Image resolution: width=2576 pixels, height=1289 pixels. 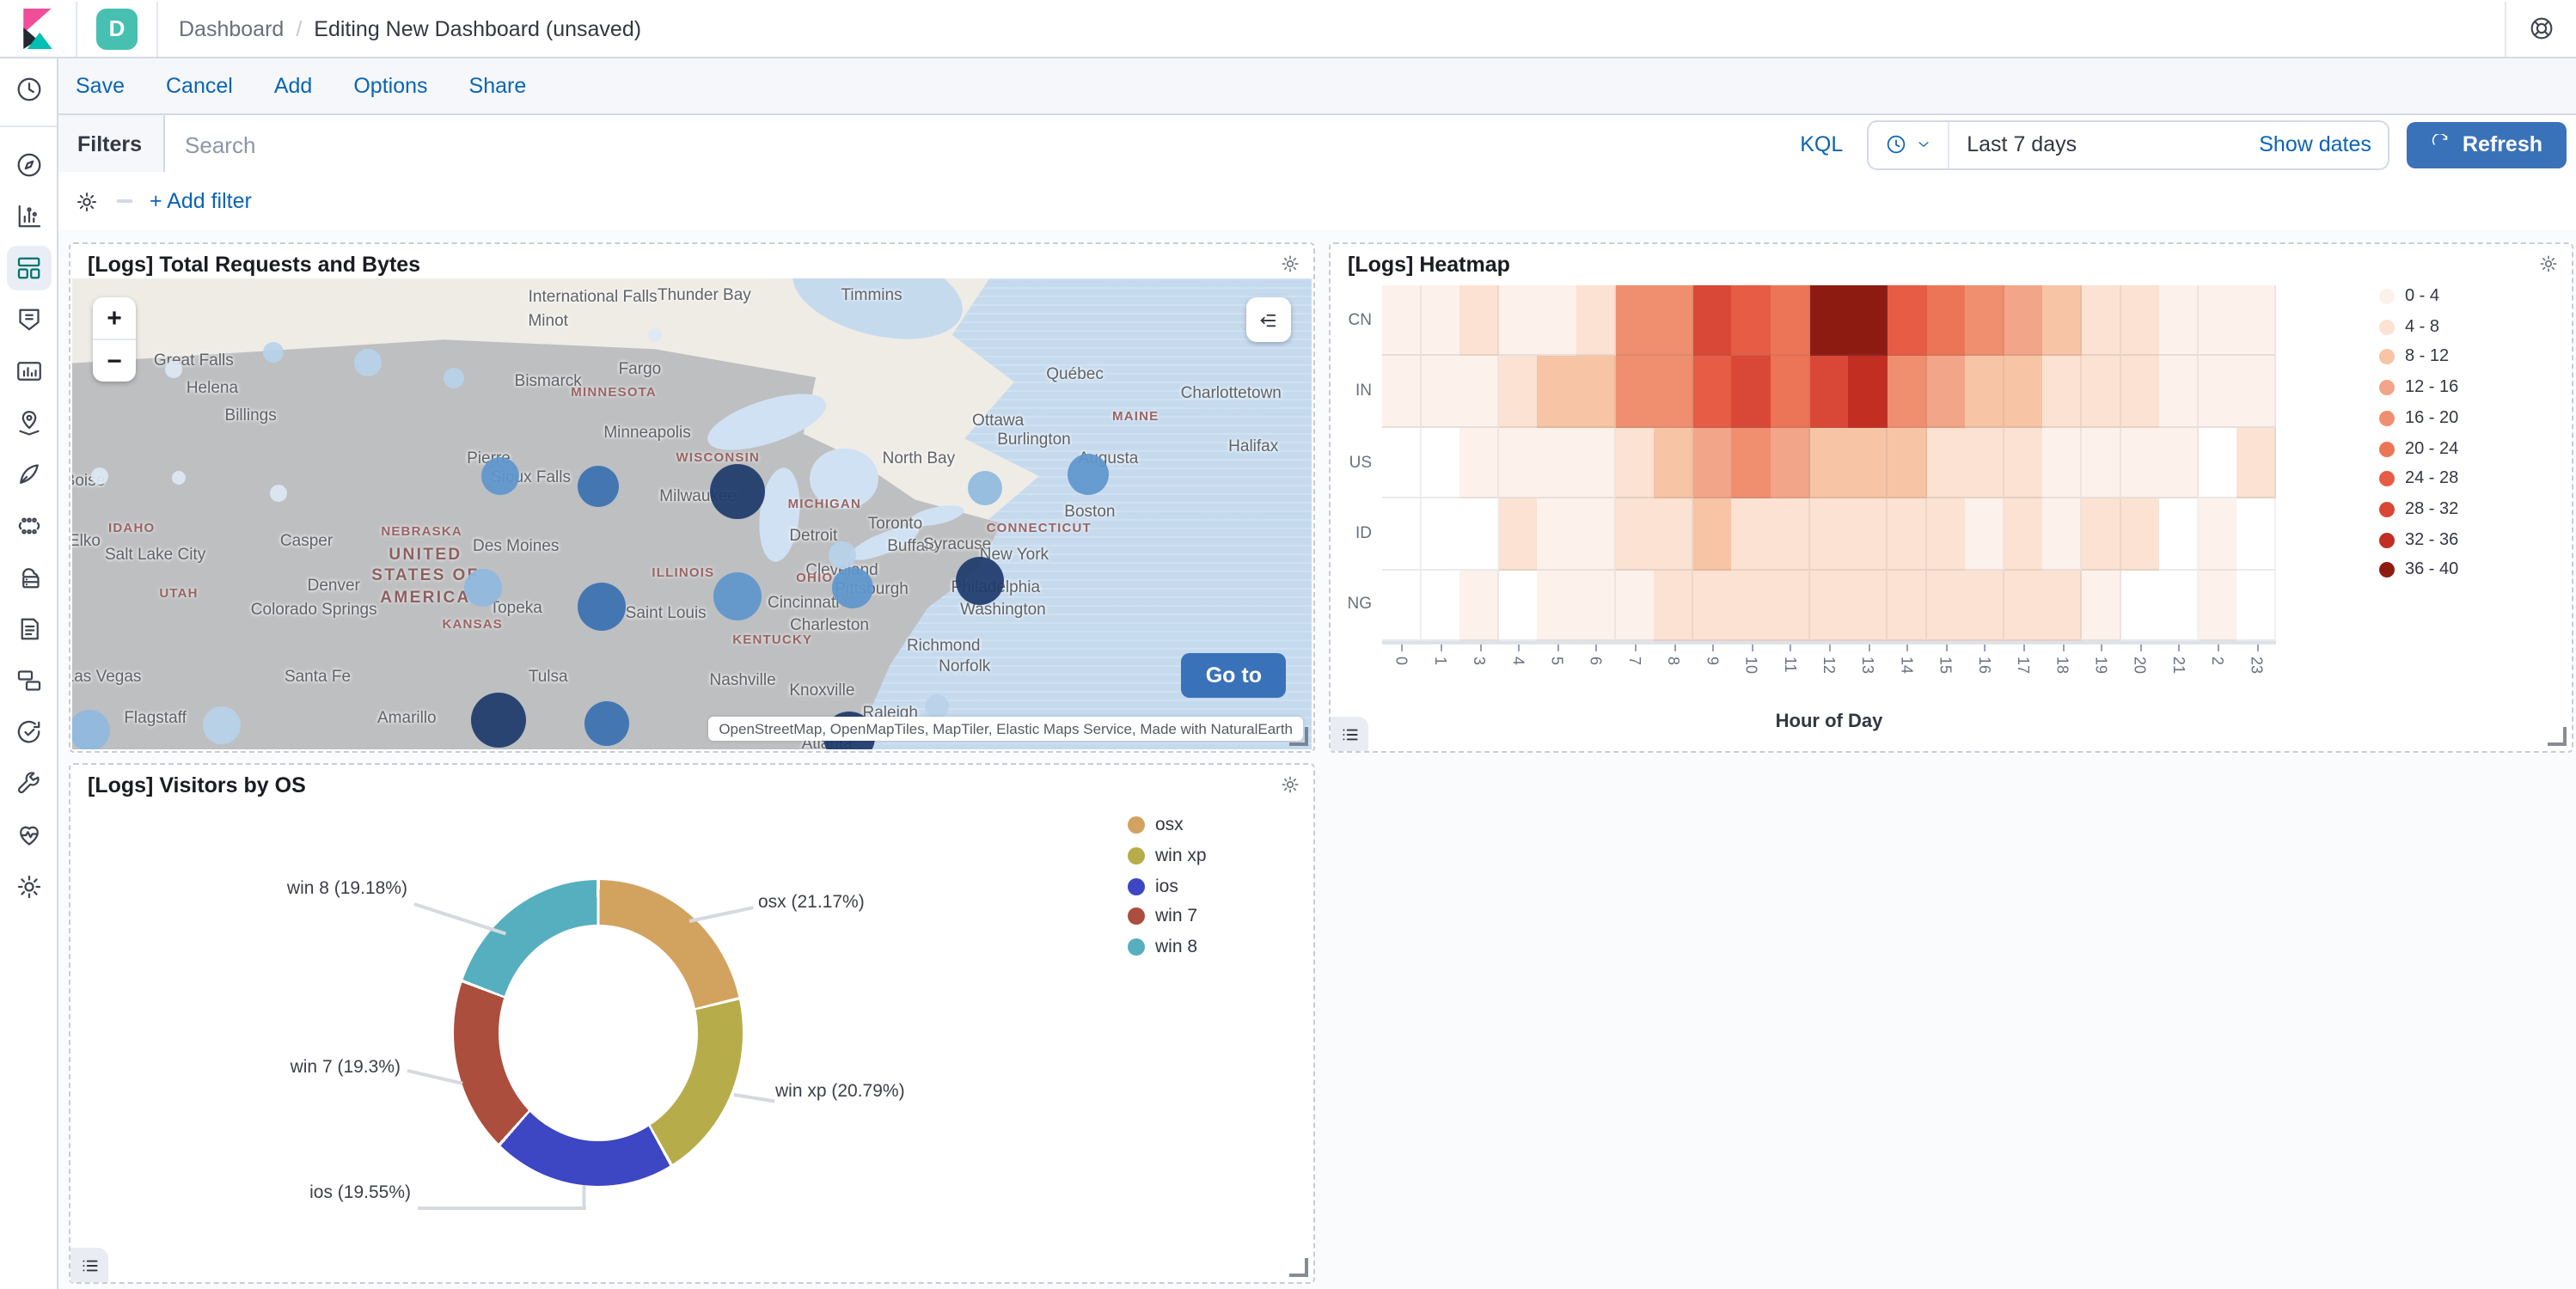 I want to click on sidebar-item-dev-tools, so click(x=28, y=783).